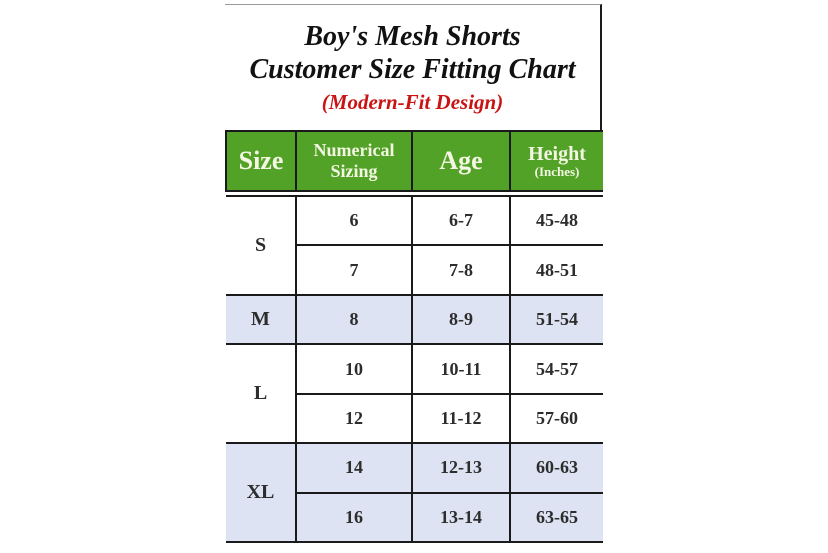  Describe the element at coordinates (461, 369) in the screenshot. I see `age-cell: 10-11` at that location.